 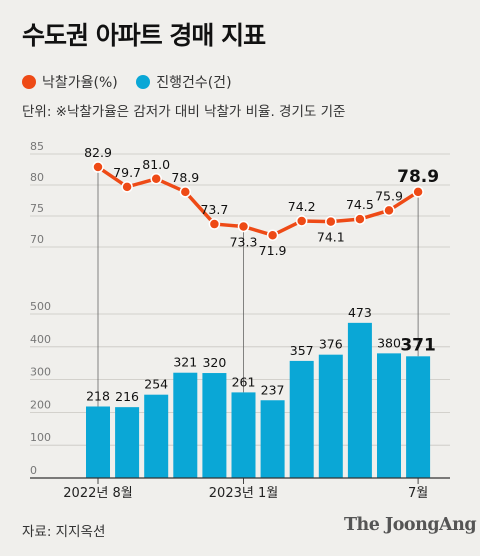 I want to click on x-axis-label: 2022년 8월, so click(x=97, y=493).